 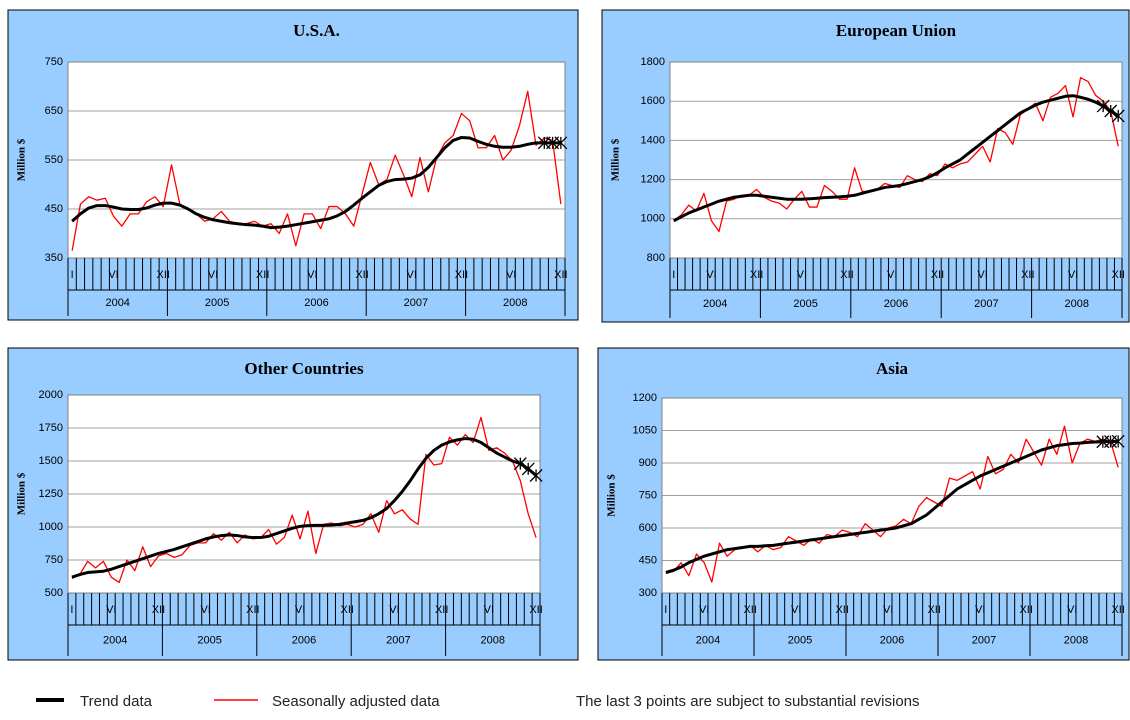 I want to click on legend-label: Trend data, so click(x=116, y=701).